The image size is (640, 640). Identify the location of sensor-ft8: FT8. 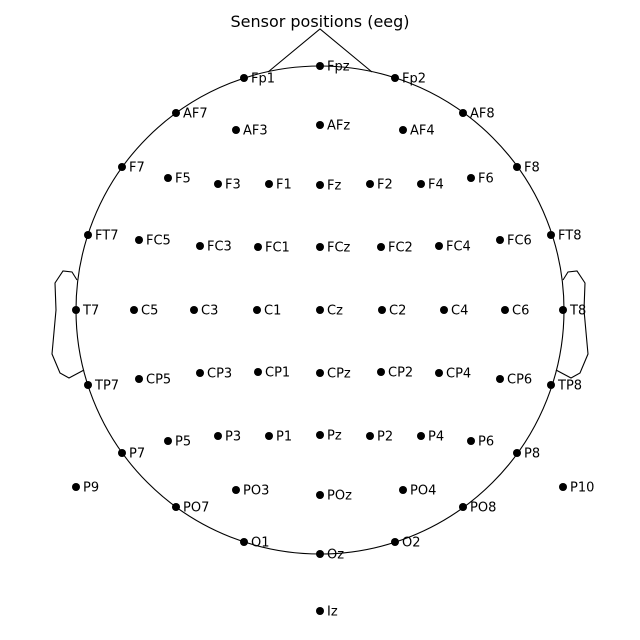
(564, 236).